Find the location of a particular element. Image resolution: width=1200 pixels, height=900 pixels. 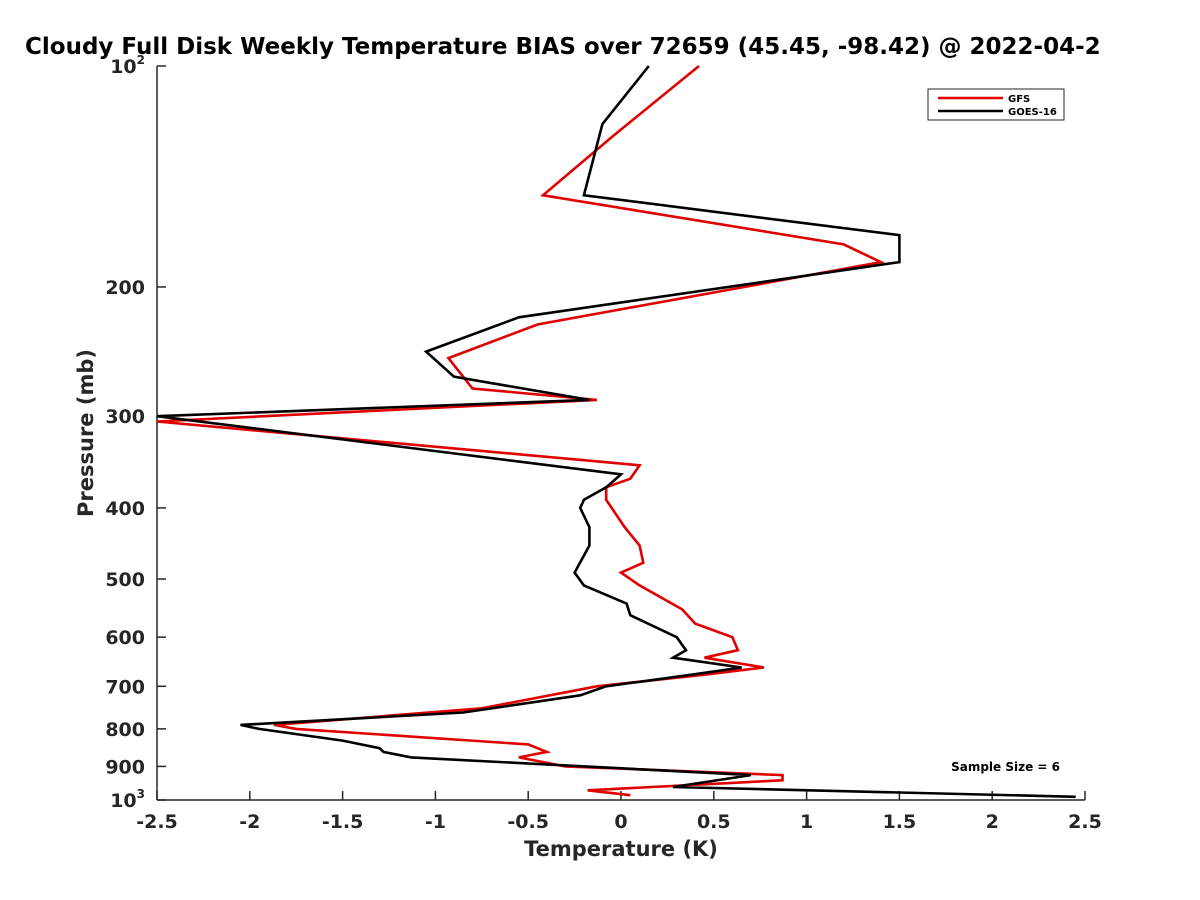

legend-label: GFS is located at coordinates (1019, 99).